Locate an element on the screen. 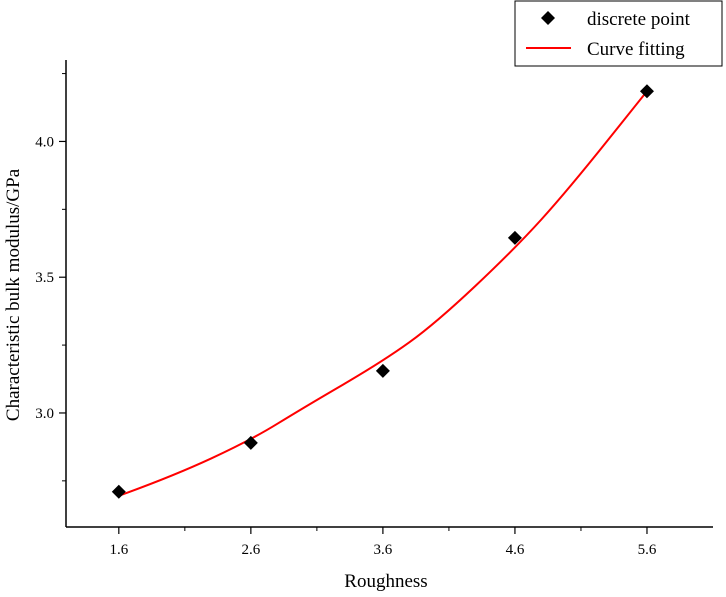  y-axis-title: Characteristic bulk modulus/GPa is located at coordinates (13, 294).